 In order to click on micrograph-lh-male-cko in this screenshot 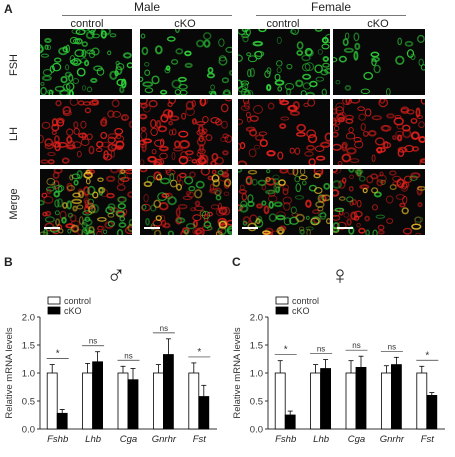, I will do `click(186, 132)`.